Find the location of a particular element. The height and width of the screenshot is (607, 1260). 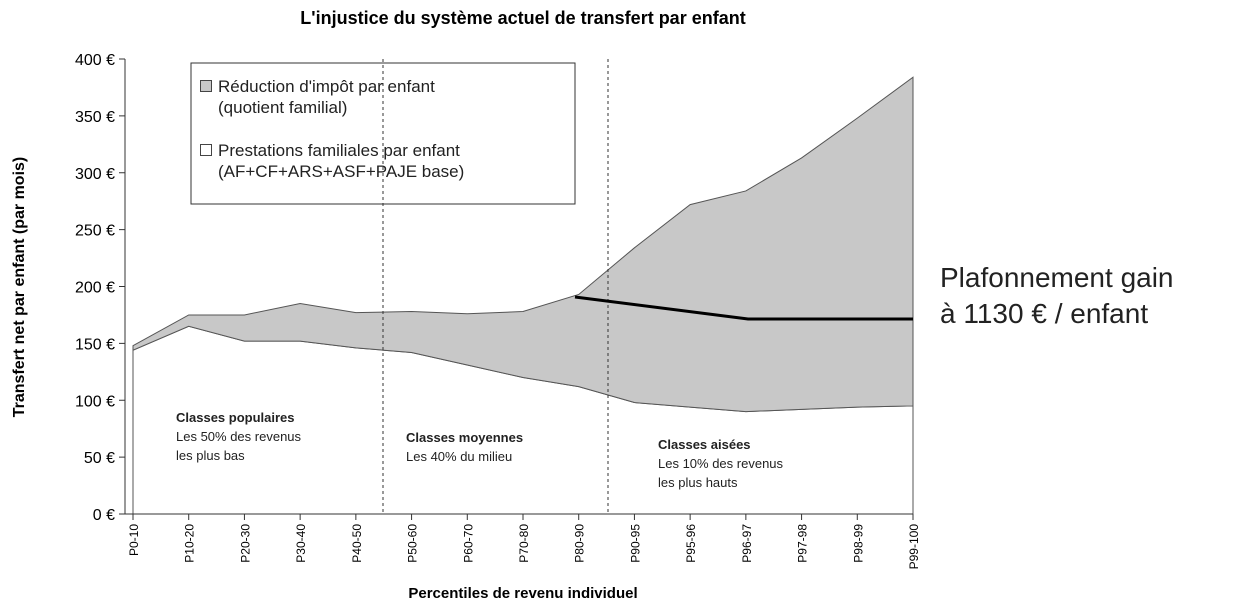

x-tick-label: P0-10 is located at coordinates (134, 540).